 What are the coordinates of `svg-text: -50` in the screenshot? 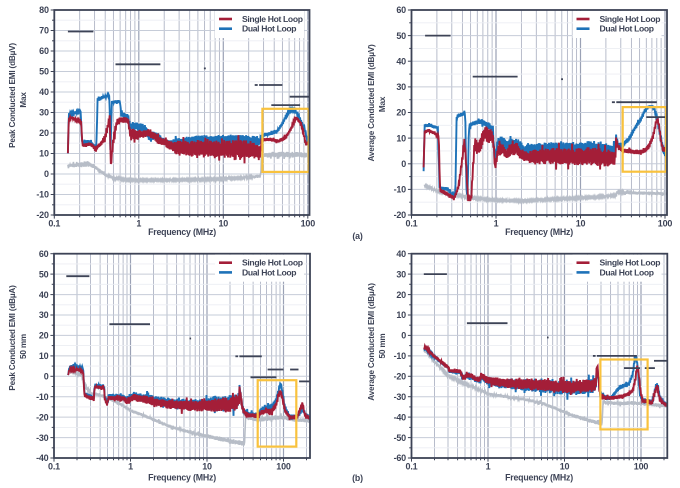 It's located at (400, 438).